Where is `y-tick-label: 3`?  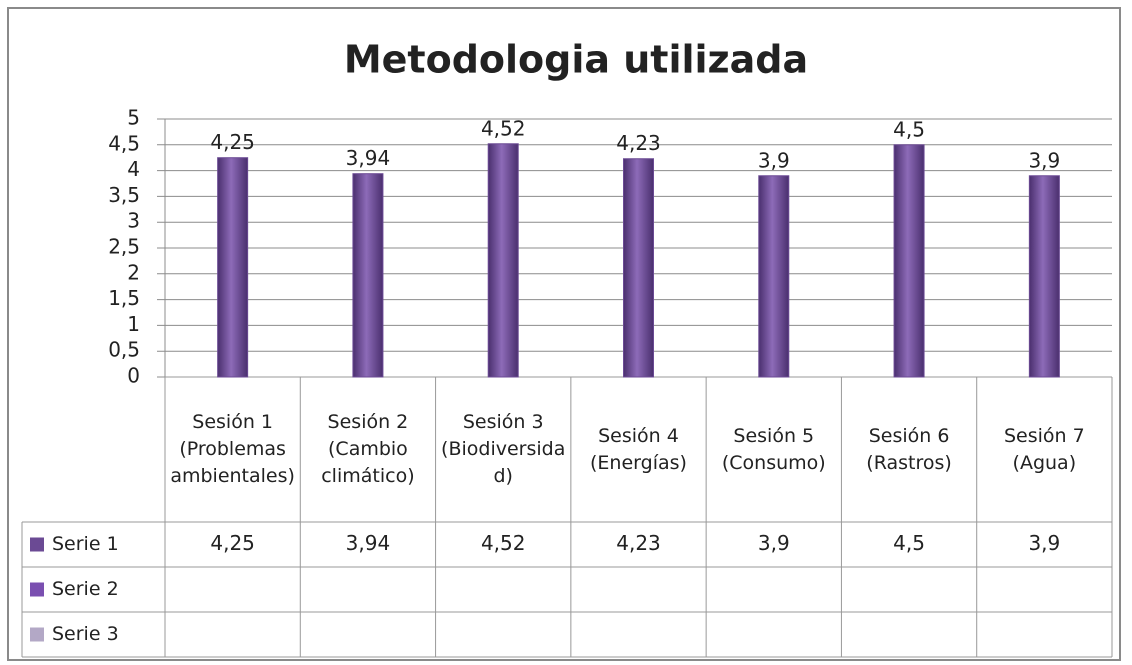
y-tick-label: 3 is located at coordinates (133, 221).